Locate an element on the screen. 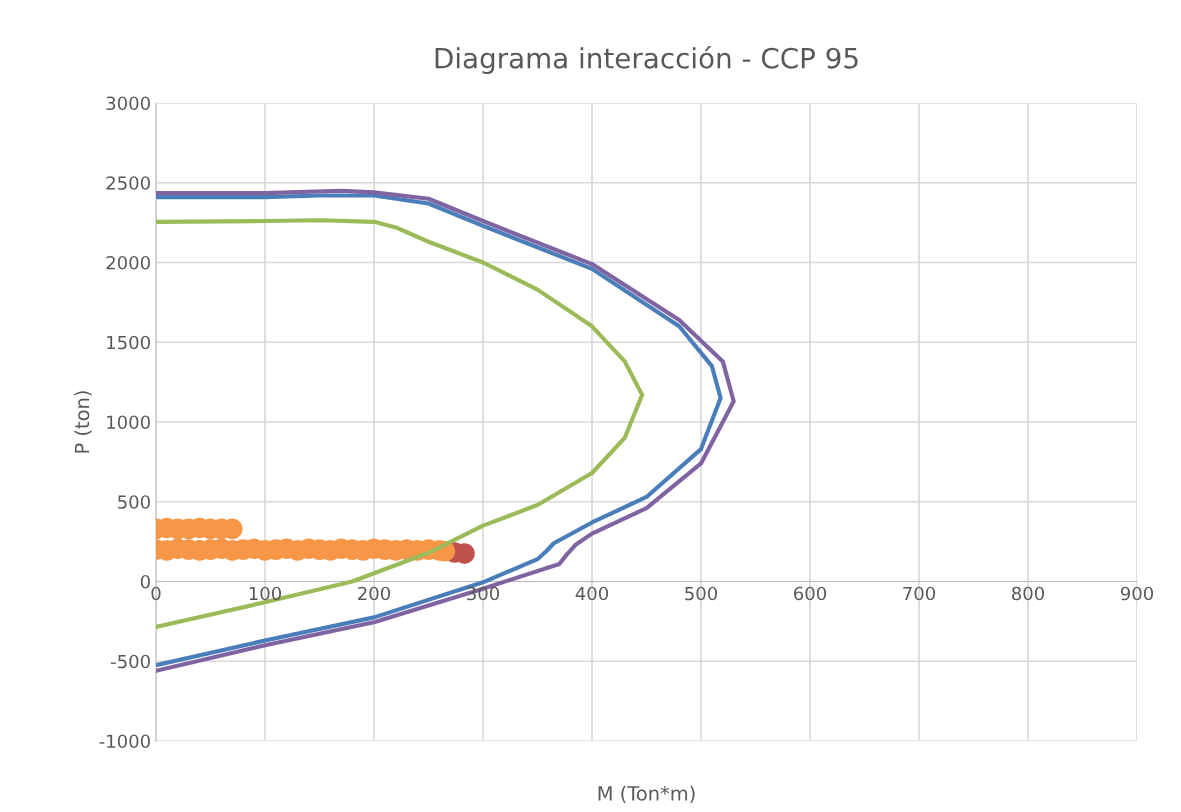 This screenshot has width=1181, height=812. x-tick-label: 500 is located at coordinates (701, 593).